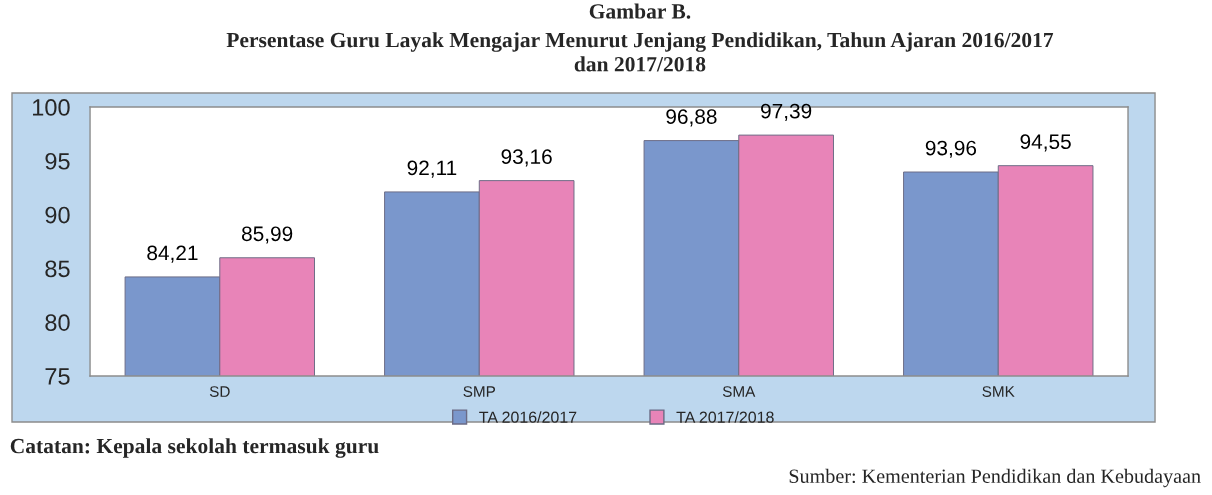 This screenshot has height=495, width=1212. What do you see at coordinates (479, 391) in the screenshot?
I see `x-tick-label: SMP` at bounding box center [479, 391].